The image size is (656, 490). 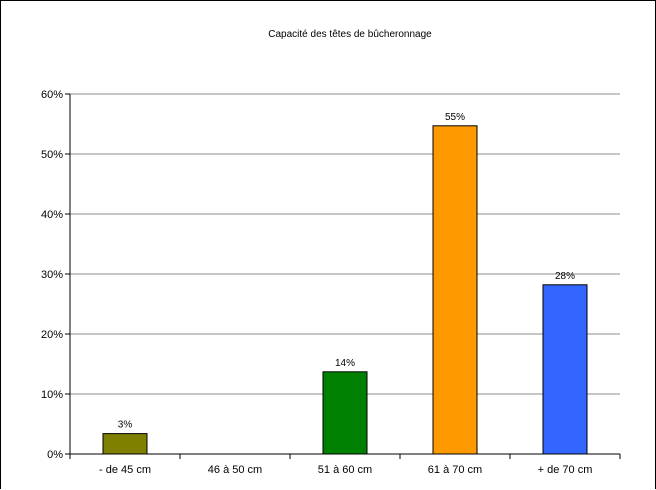 I want to click on chart-title: Capacité des têtes de bûcheronnage, so click(x=350, y=34).